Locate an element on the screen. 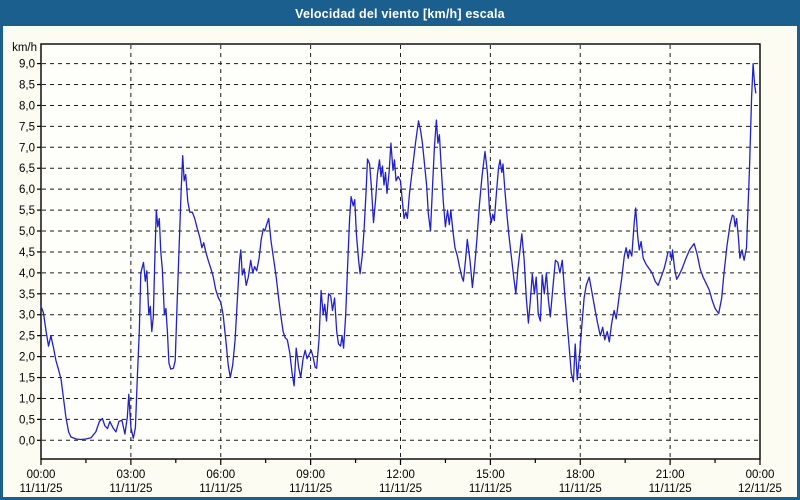 This screenshot has width=800, height=500. y-tick-label: 1,0 is located at coordinates (27, 399).